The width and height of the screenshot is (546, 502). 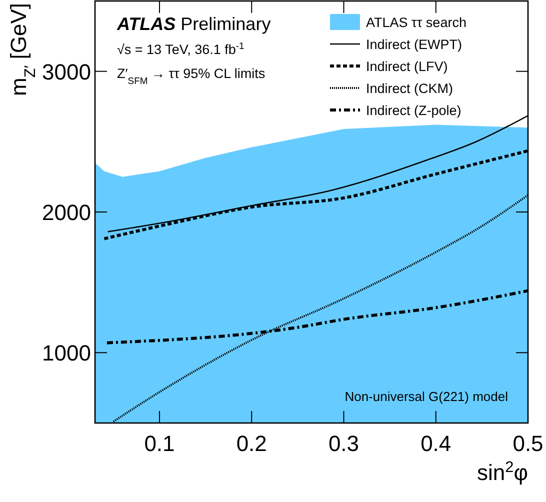 What do you see at coordinates (502, 471) in the screenshot?
I see `x-axis-title: sin$^{2}$φ` at bounding box center [502, 471].